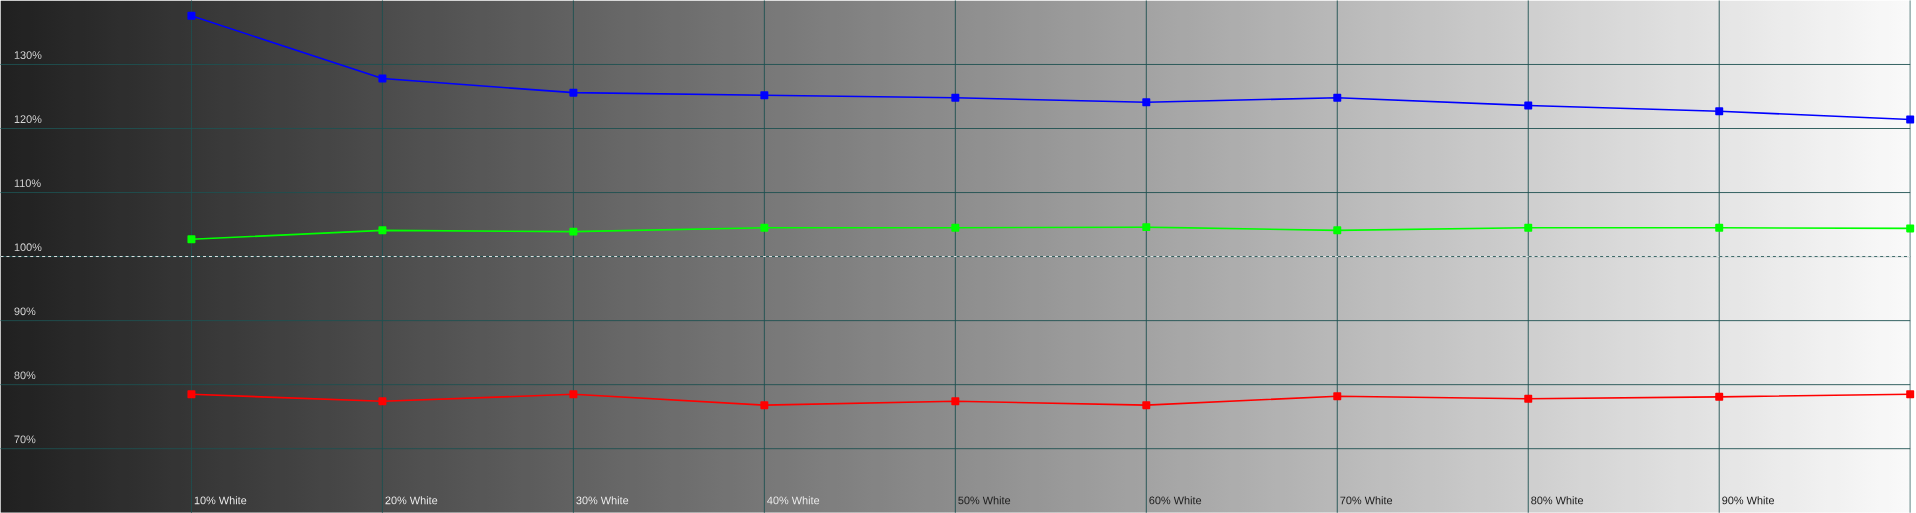 Image resolution: width=1916 pixels, height=513 pixels. I want to click on y-tick-label: 70%, so click(25, 439).